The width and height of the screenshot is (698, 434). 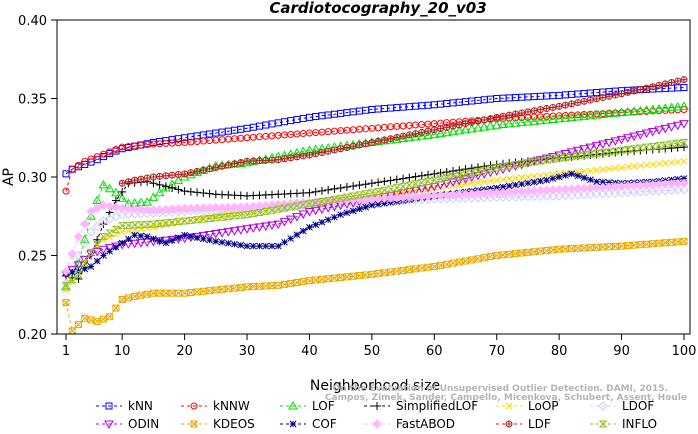 I want to click on legend-item-loop: LoOP, so click(x=527, y=406).